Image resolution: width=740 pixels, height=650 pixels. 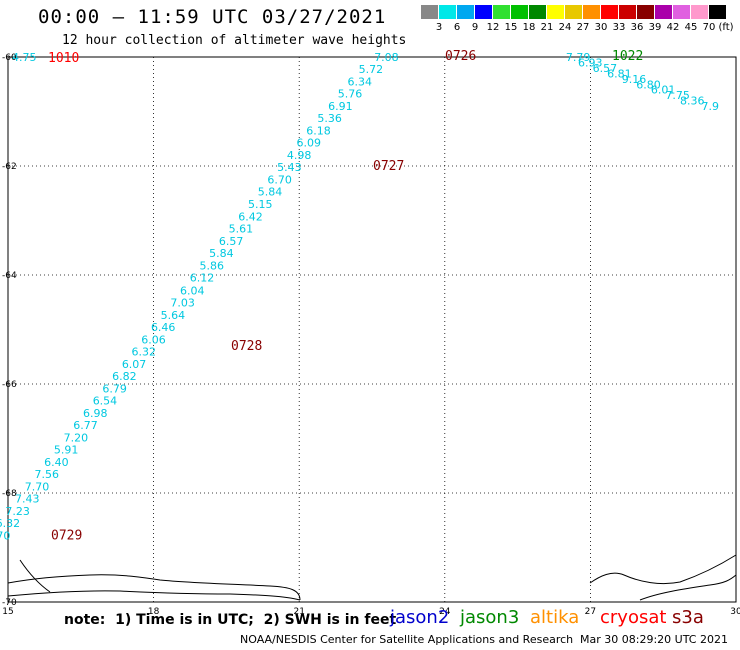 I want to click on time-label: 1010, so click(x=63, y=58).